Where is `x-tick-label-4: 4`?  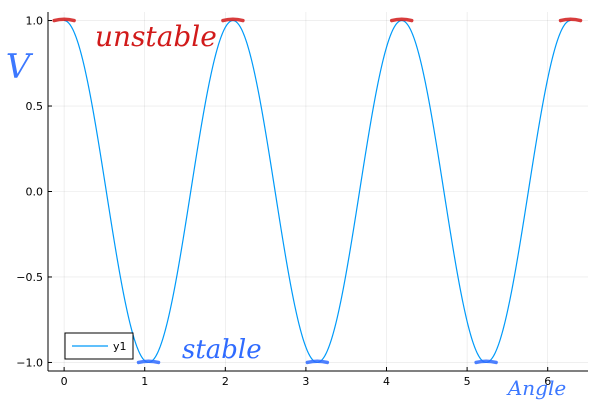
x-tick-label-4: 4 is located at coordinates (386, 381).